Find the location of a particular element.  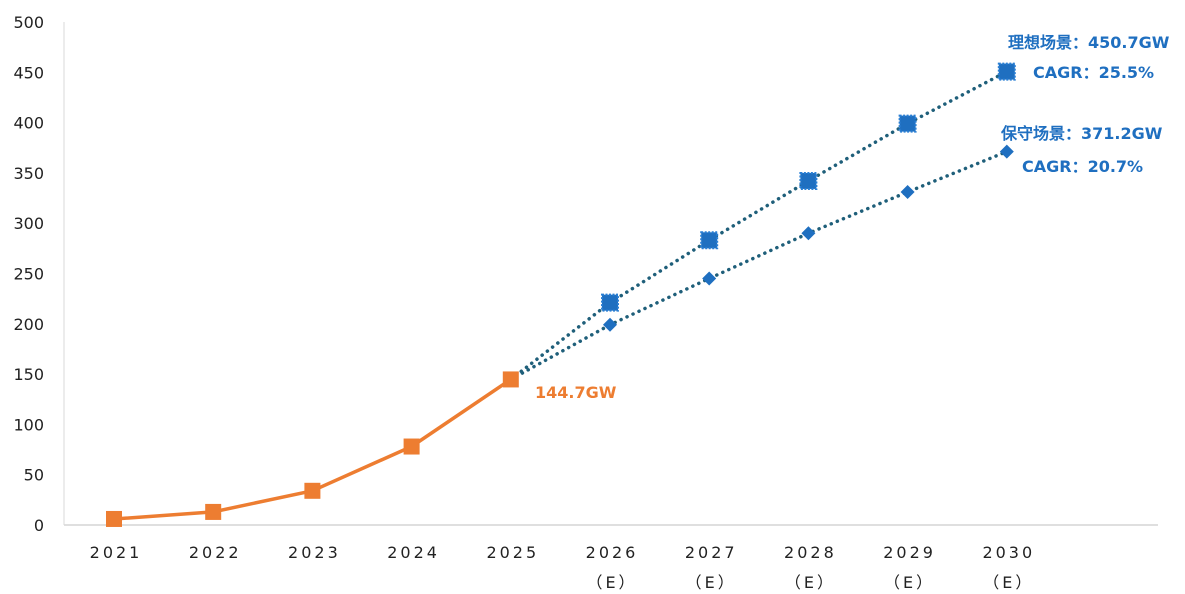

x-tick-label: 2029 is located at coordinates (909, 552).